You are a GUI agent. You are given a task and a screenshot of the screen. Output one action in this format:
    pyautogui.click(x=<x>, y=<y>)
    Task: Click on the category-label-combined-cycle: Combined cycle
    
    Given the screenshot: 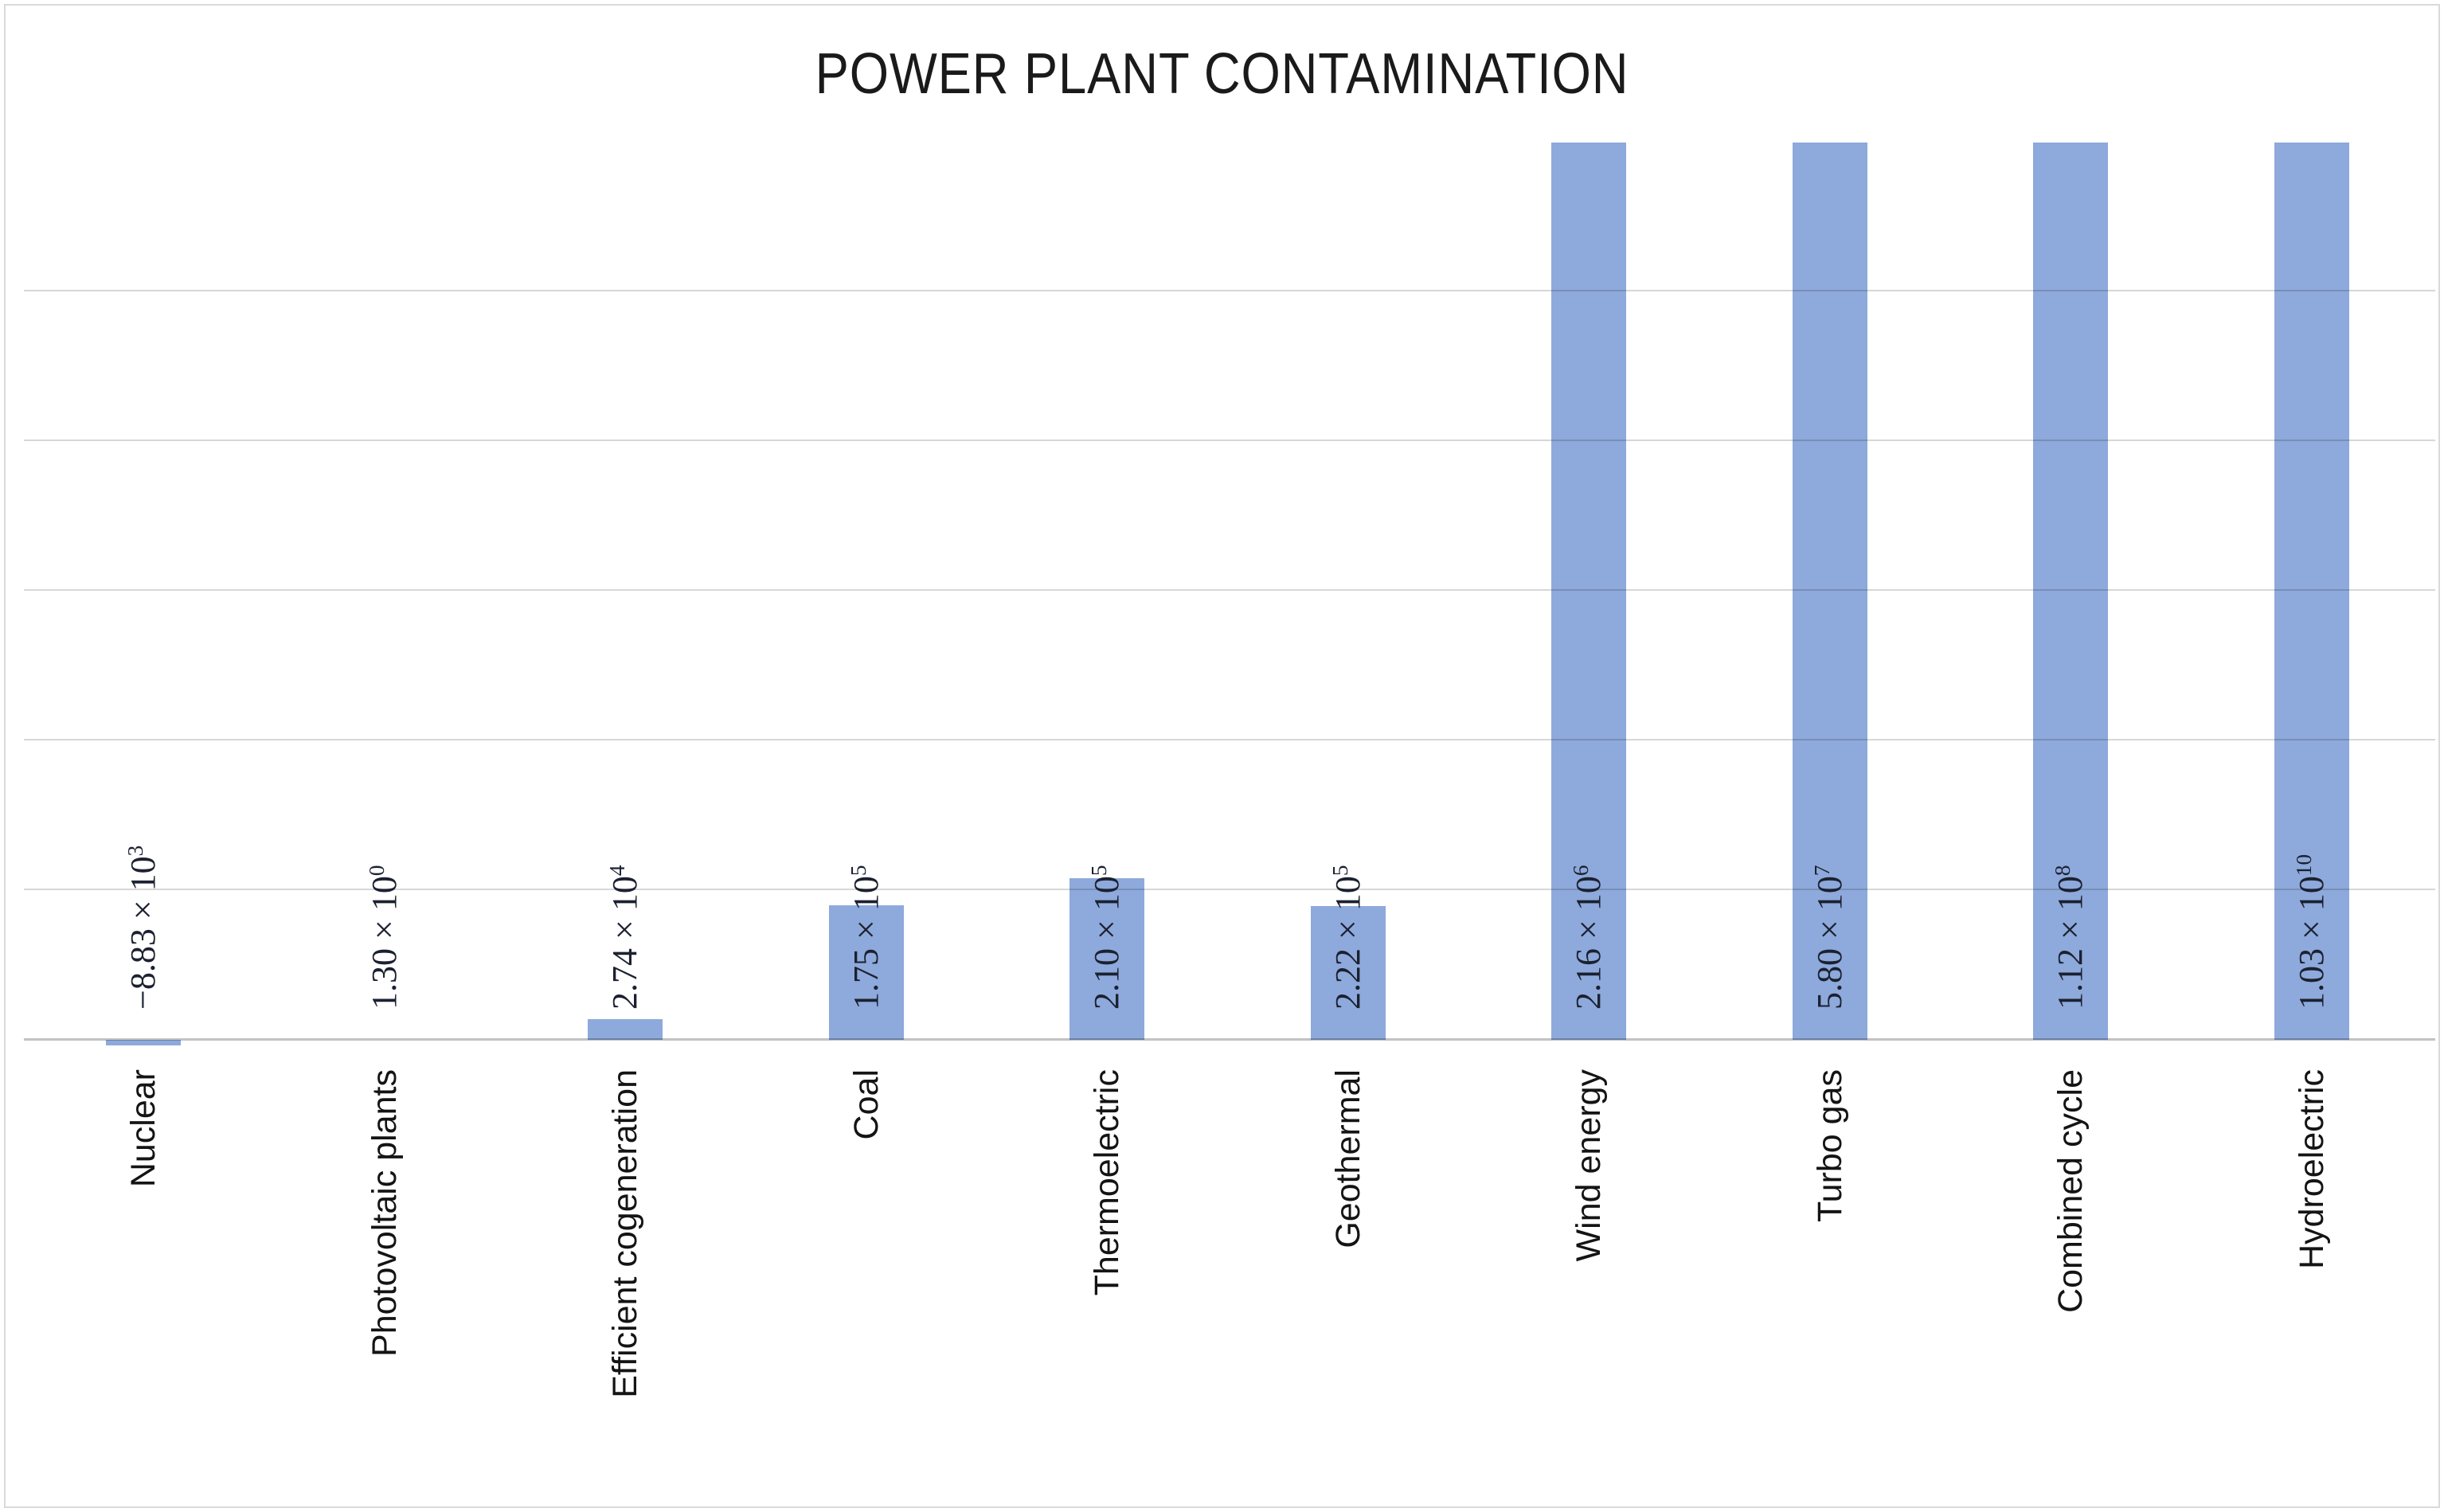 What is the action you would take?
    pyautogui.click(x=2070, y=1191)
    